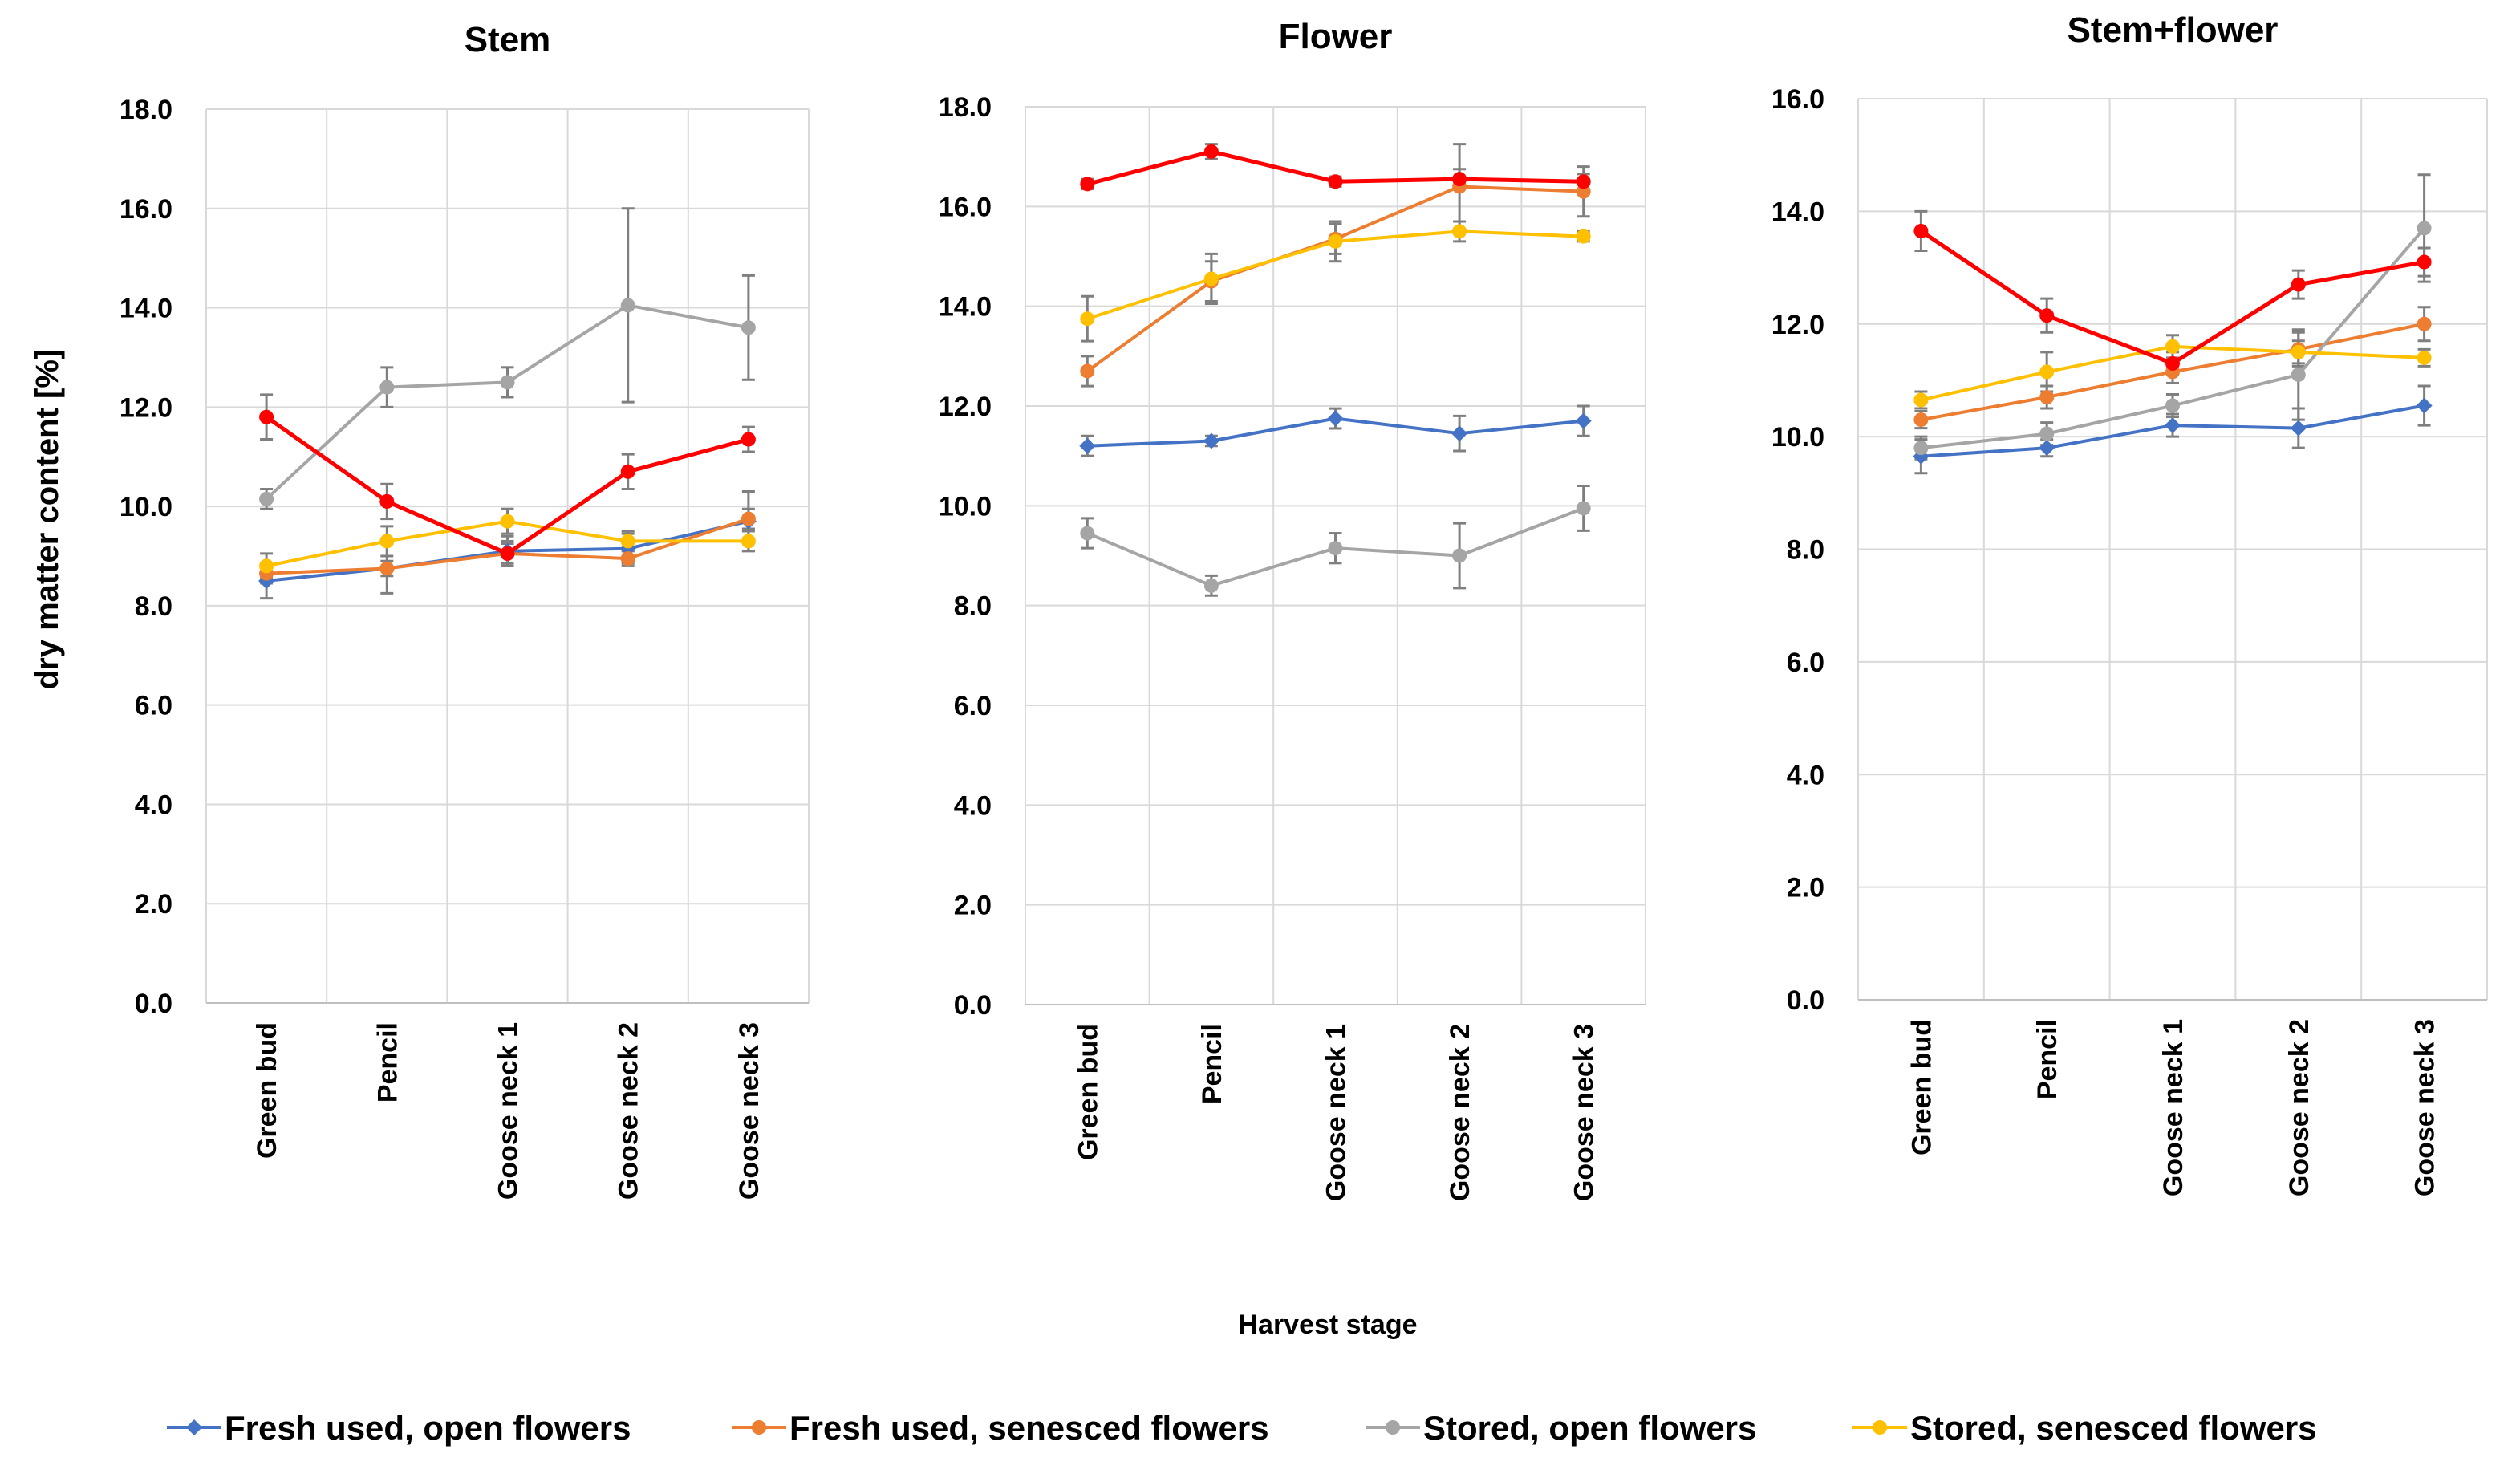 This screenshot has width=2520, height=1470. What do you see at coordinates (1029, 1428) in the screenshot?
I see `legend-label: Fresh used, senesced flowers` at bounding box center [1029, 1428].